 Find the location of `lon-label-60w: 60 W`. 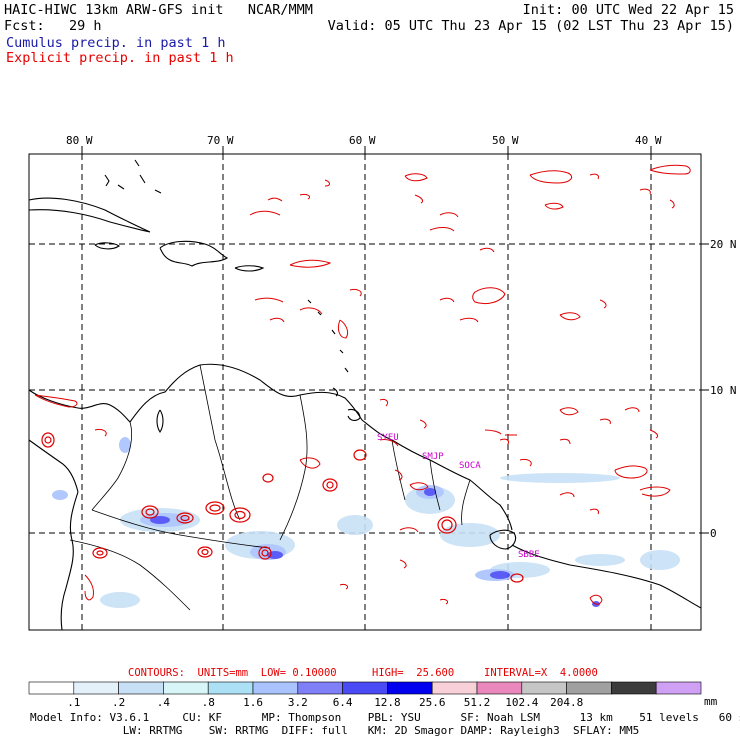

lon-label-60w: 60 W is located at coordinates (362, 140).